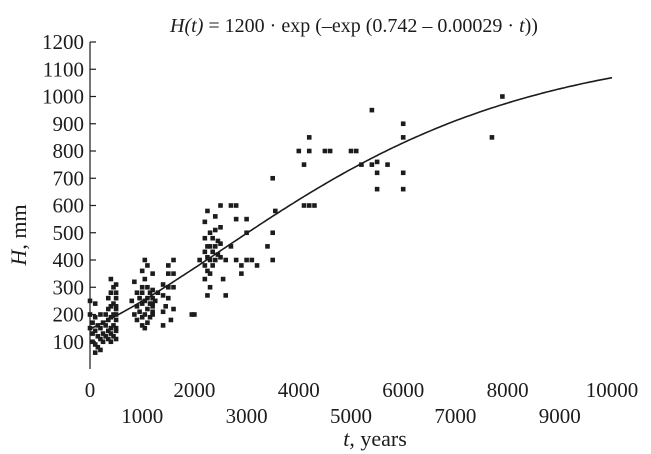 This screenshot has height=454, width=651. I want to click on x-tick-label: 6000, so click(403, 390).